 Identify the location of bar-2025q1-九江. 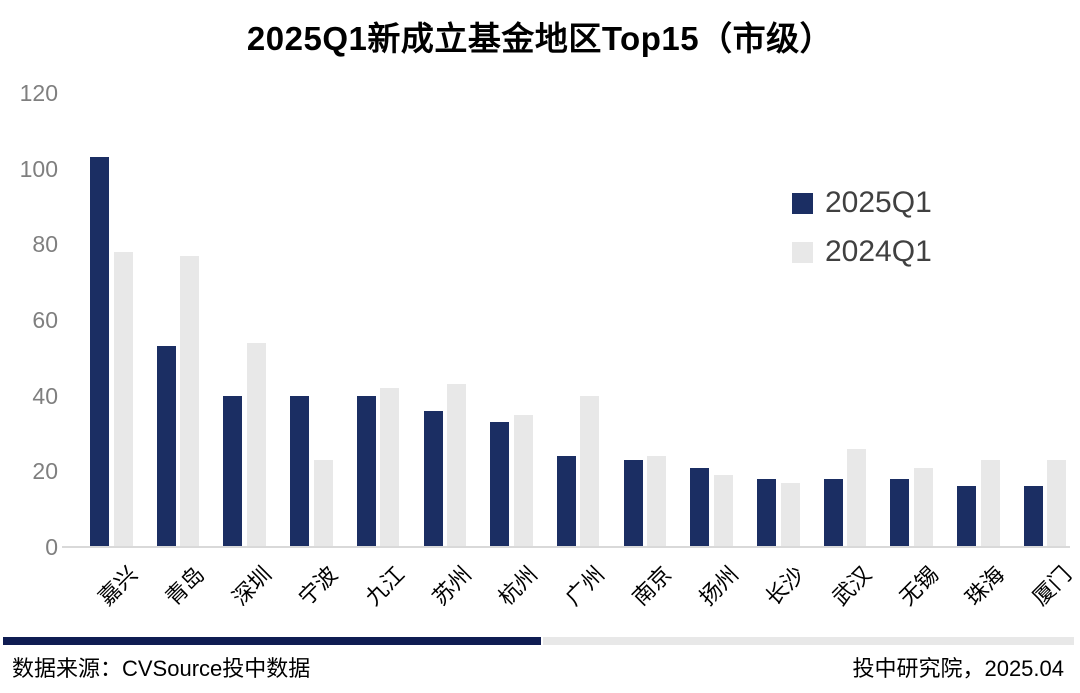
(366, 471).